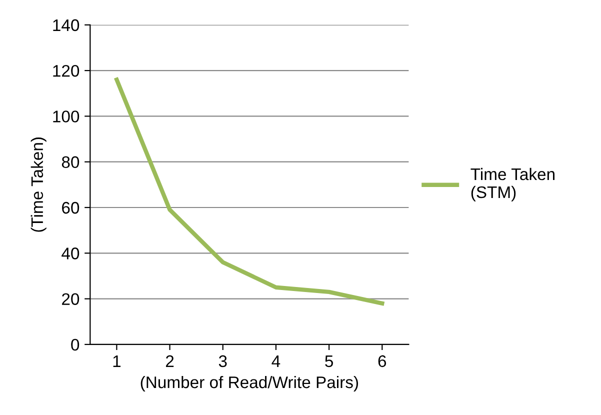 This screenshot has height=415, width=601. I want to click on y-axis-title: (Time Taken), so click(38, 185).